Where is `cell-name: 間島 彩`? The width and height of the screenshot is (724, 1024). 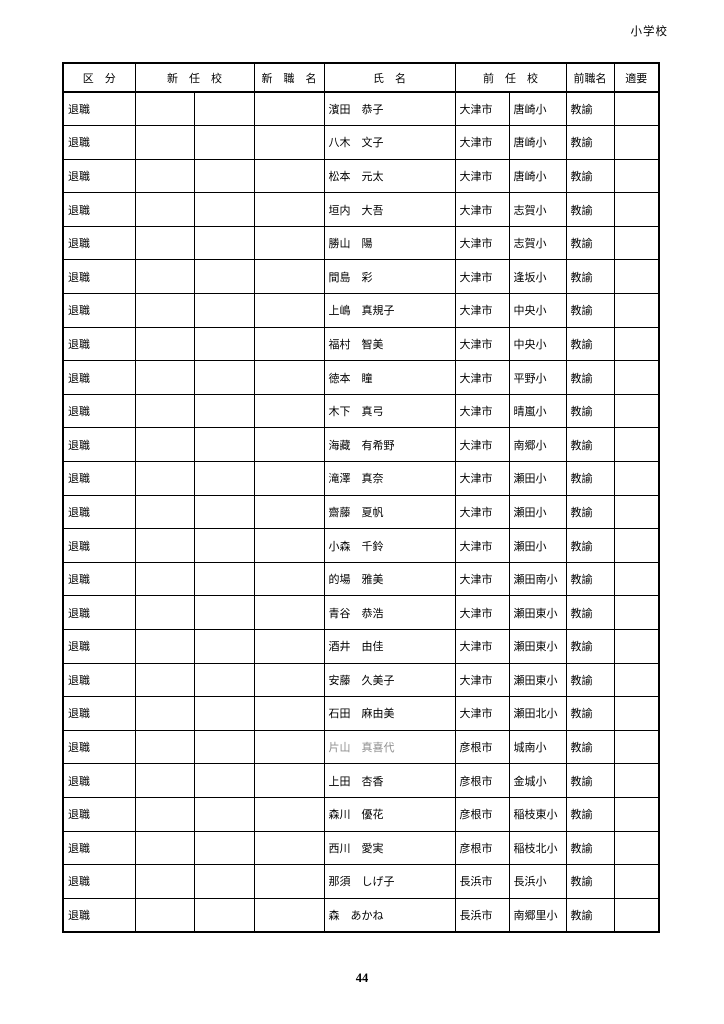 cell-name: 間島 彩 is located at coordinates (389, 277).